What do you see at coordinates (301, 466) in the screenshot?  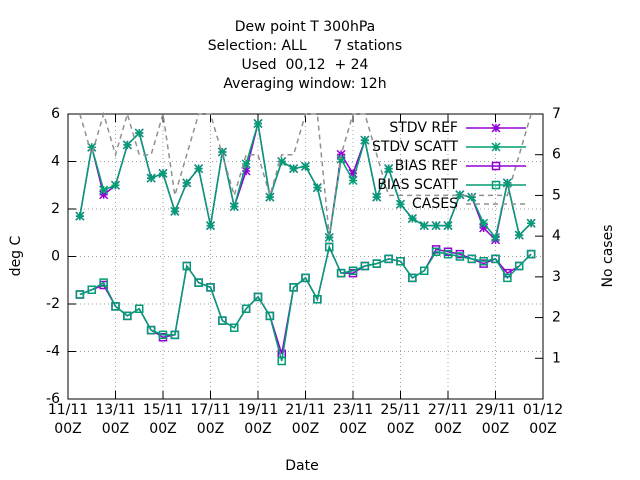 I see `x-axis-label: Date` at bounding box center [301, 466].